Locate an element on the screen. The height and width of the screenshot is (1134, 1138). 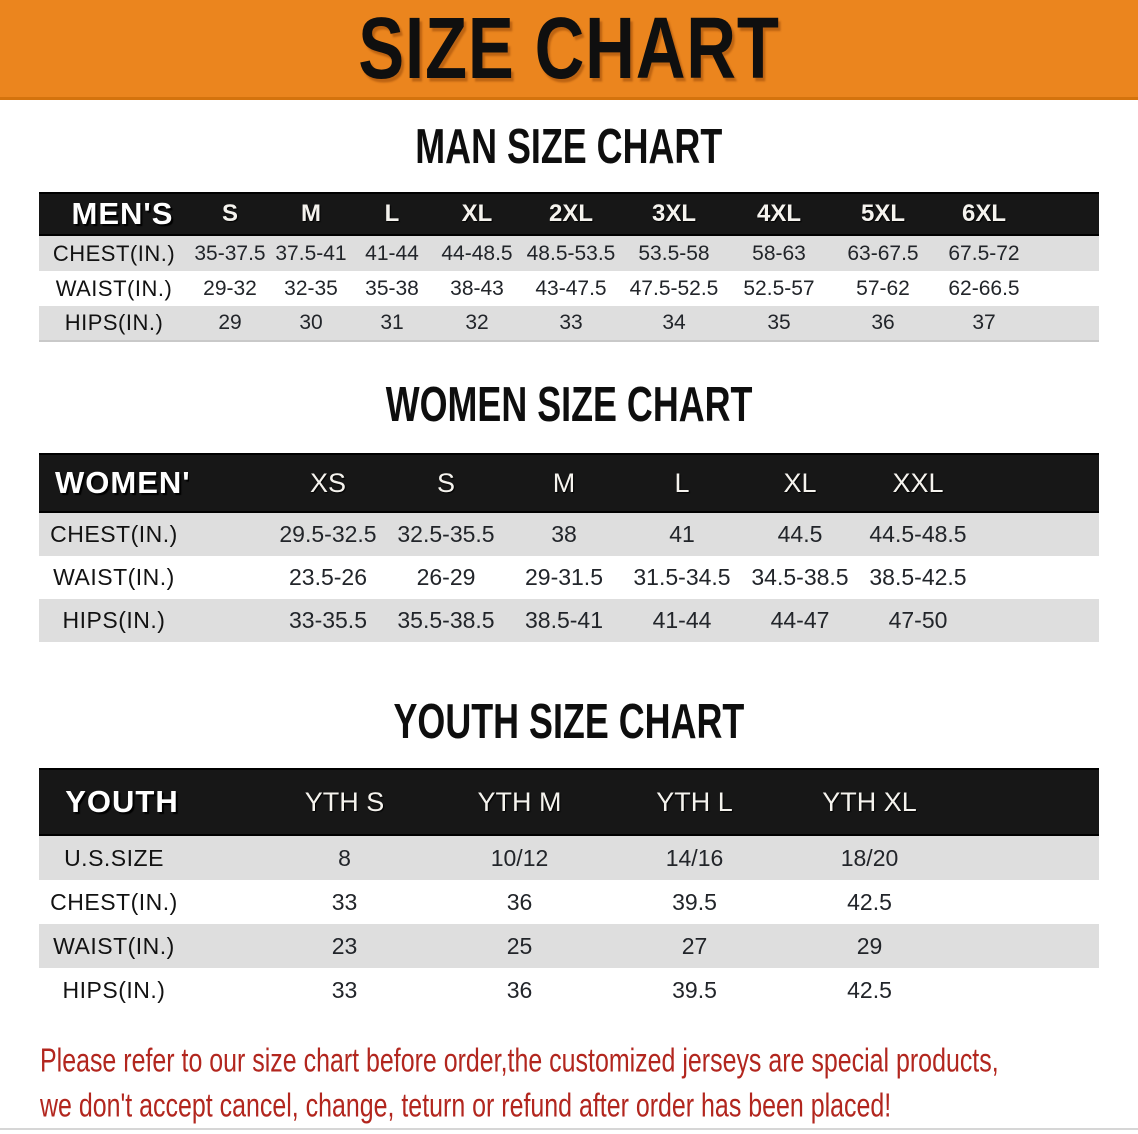
value-cell: 25 is located at coordinates (519, 945).